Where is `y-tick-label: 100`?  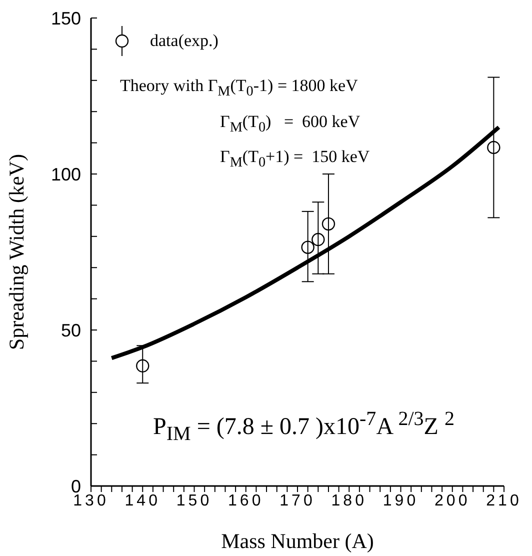 y-tick-label: 100 is located at coordinates (65, 174).